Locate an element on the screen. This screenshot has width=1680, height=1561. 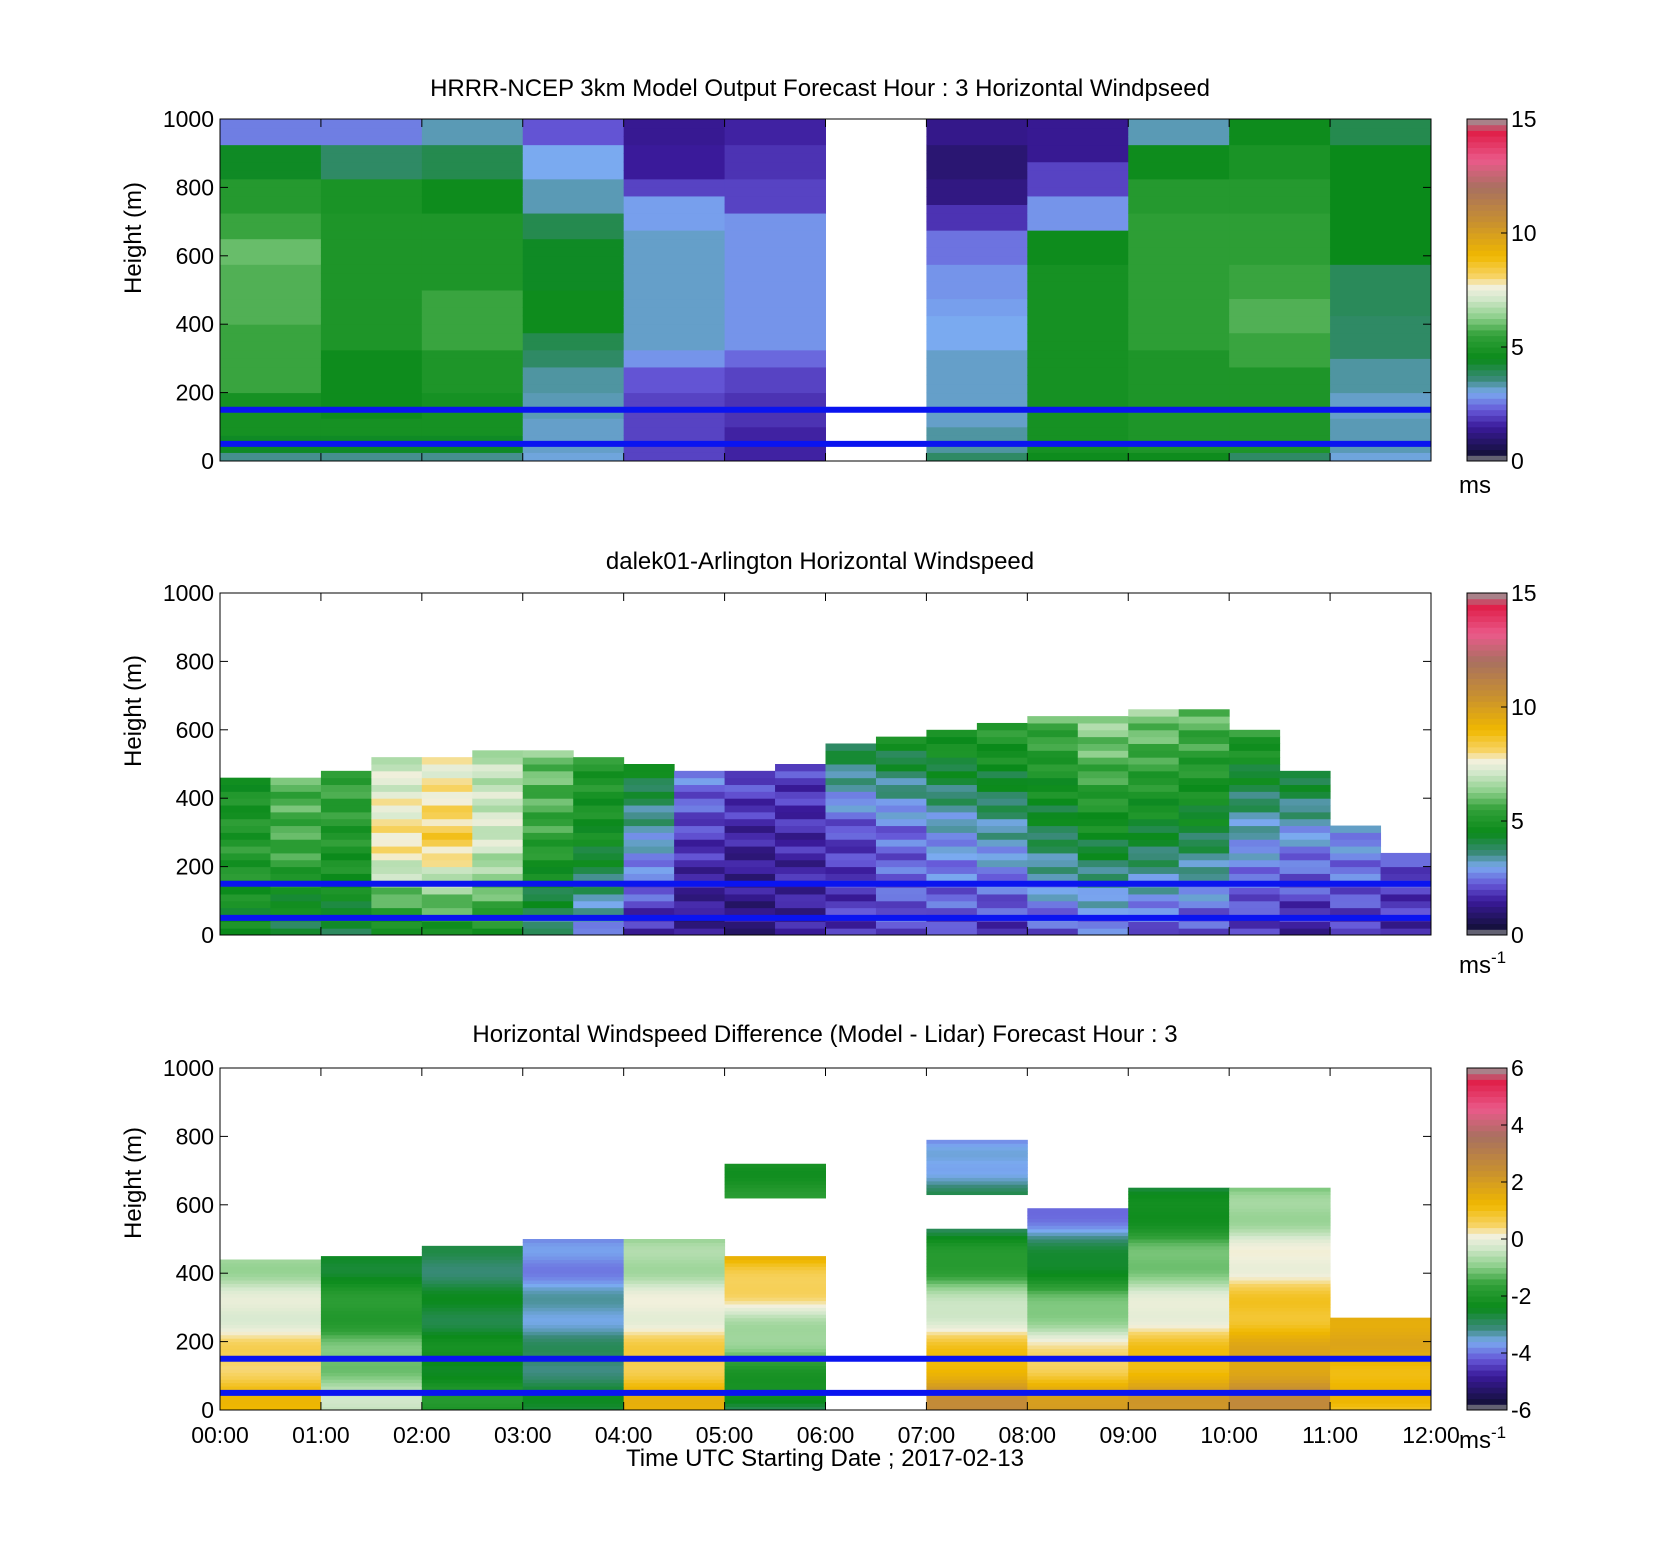
colorbar-tick-label: 6 is located at coordinates (1517, 1068).